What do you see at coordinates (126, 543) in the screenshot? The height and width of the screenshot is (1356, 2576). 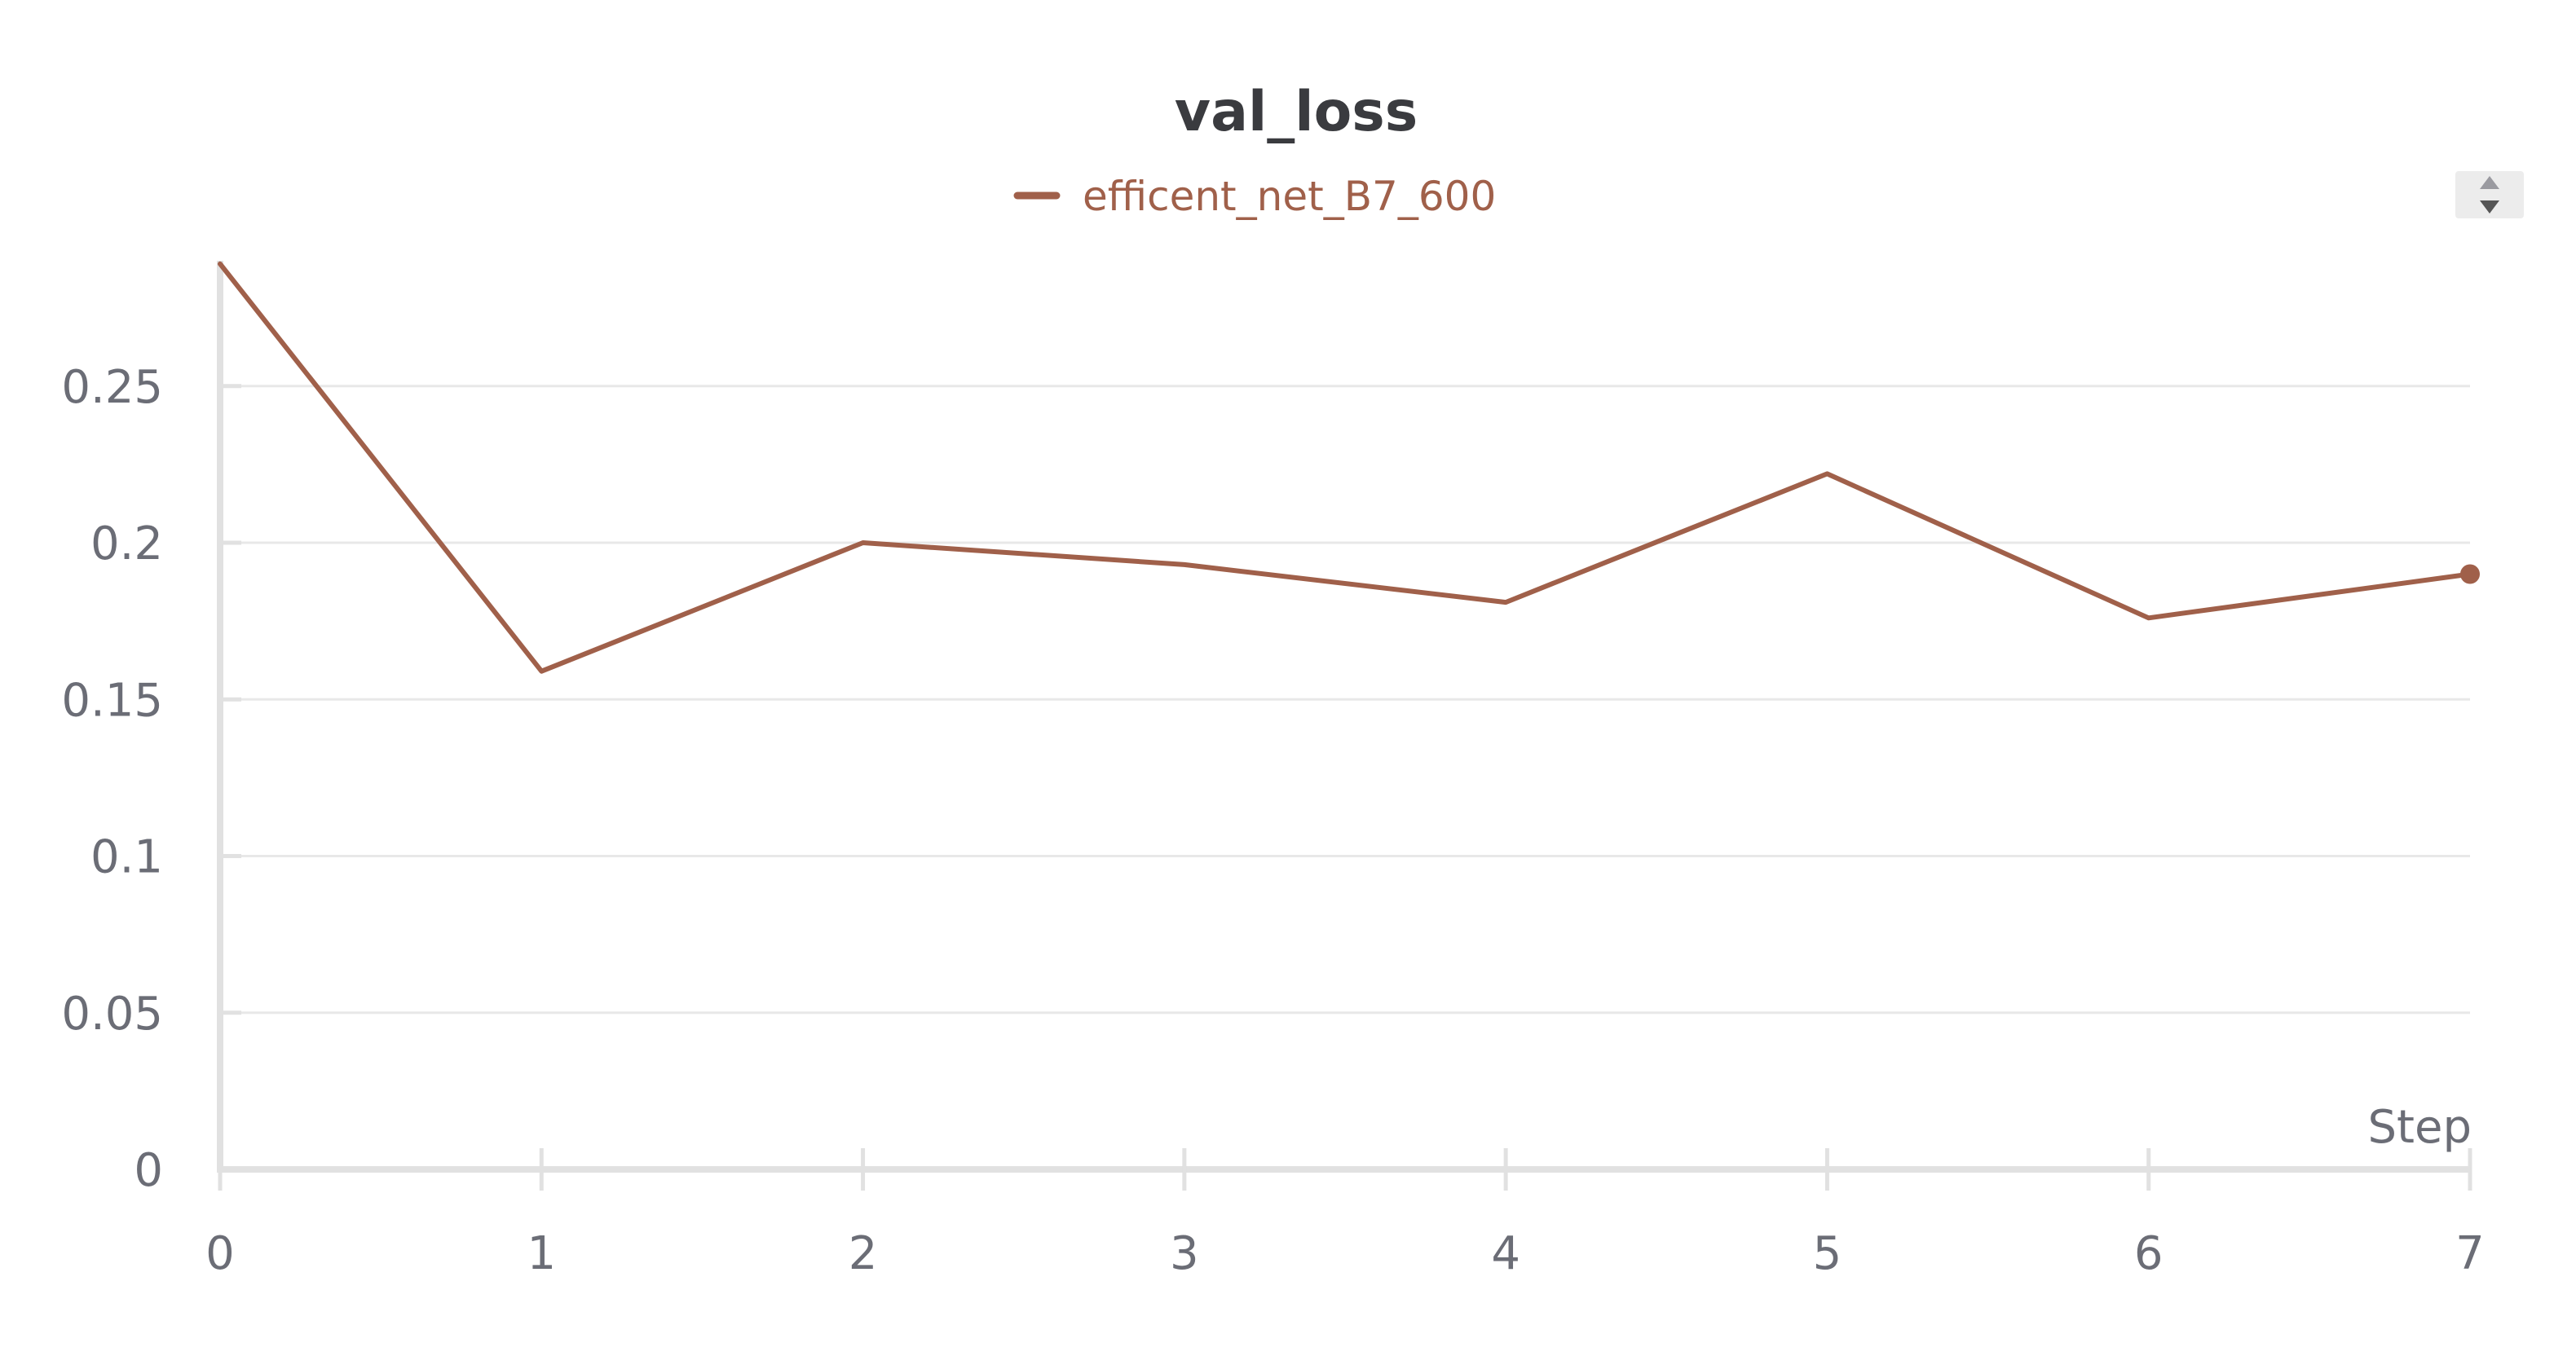 I see `y-tick-label: 0.2` at bounding box center [126, 543].